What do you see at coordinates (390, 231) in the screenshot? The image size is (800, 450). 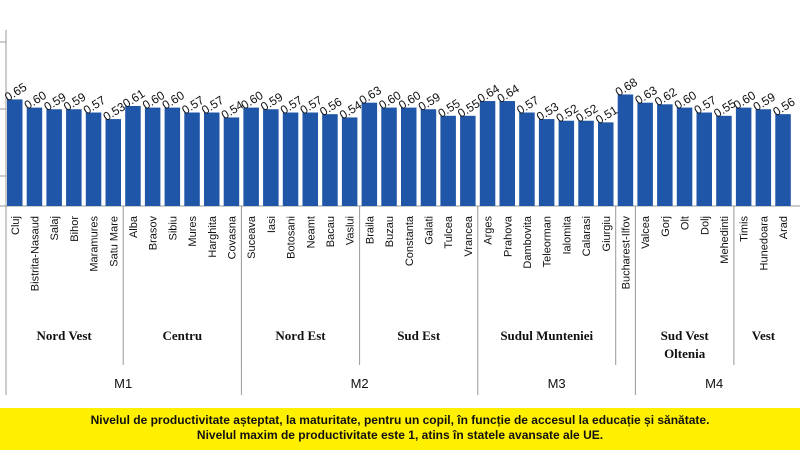 I see `category-label: Buzau` at bounding box center [390, 231].